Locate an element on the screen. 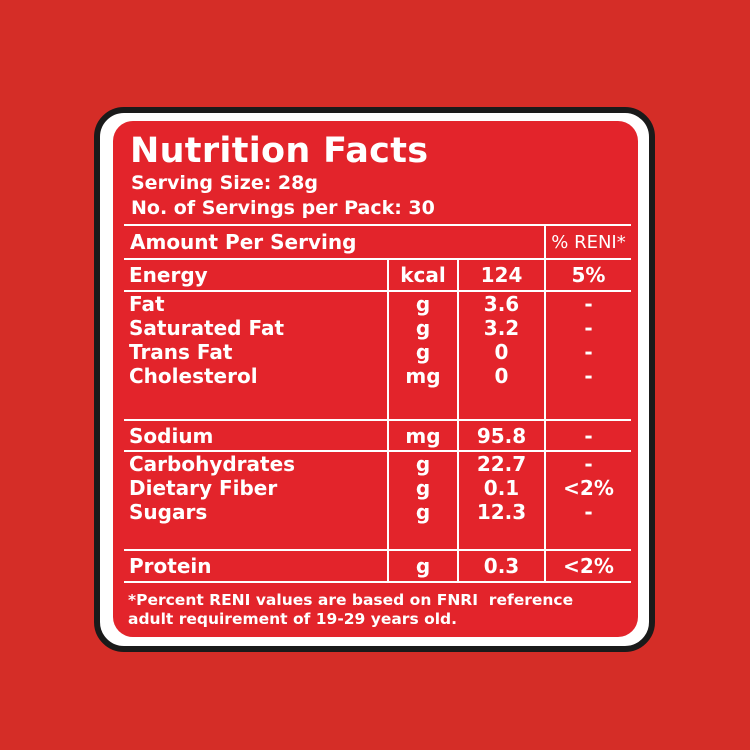 The width and height of the screenshot is (750, 750). nutrient-name: Trans Fat is located at coordinates (181, 352).